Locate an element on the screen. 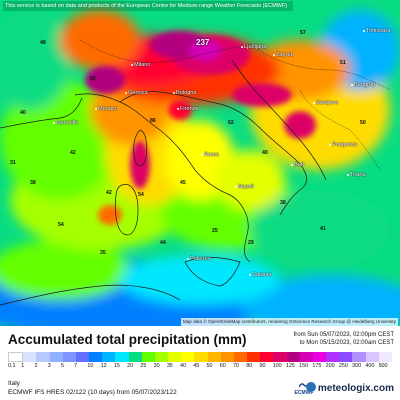 This screenshot has height=400, width=400. scale-label: 7 is located at coordinates (76, 366).